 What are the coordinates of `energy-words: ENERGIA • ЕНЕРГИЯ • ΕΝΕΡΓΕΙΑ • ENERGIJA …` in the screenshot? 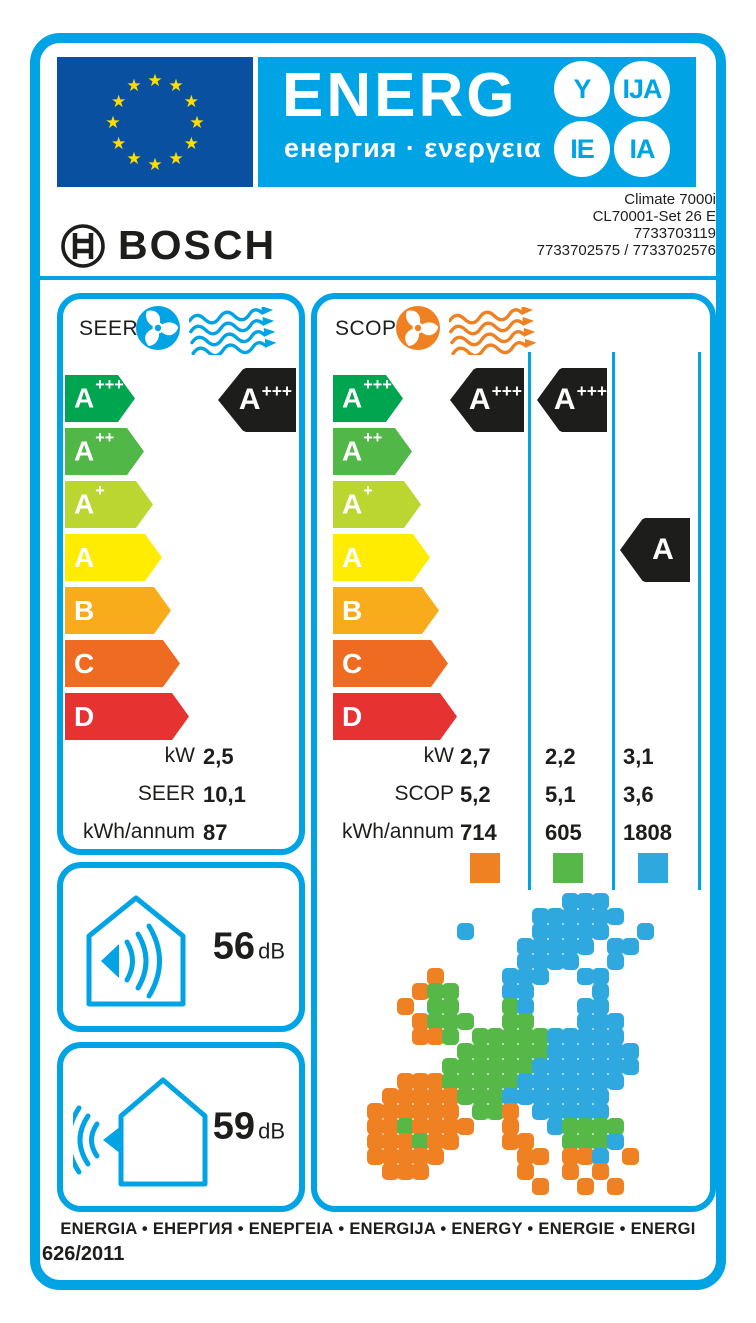 It's located at (378, 1229).